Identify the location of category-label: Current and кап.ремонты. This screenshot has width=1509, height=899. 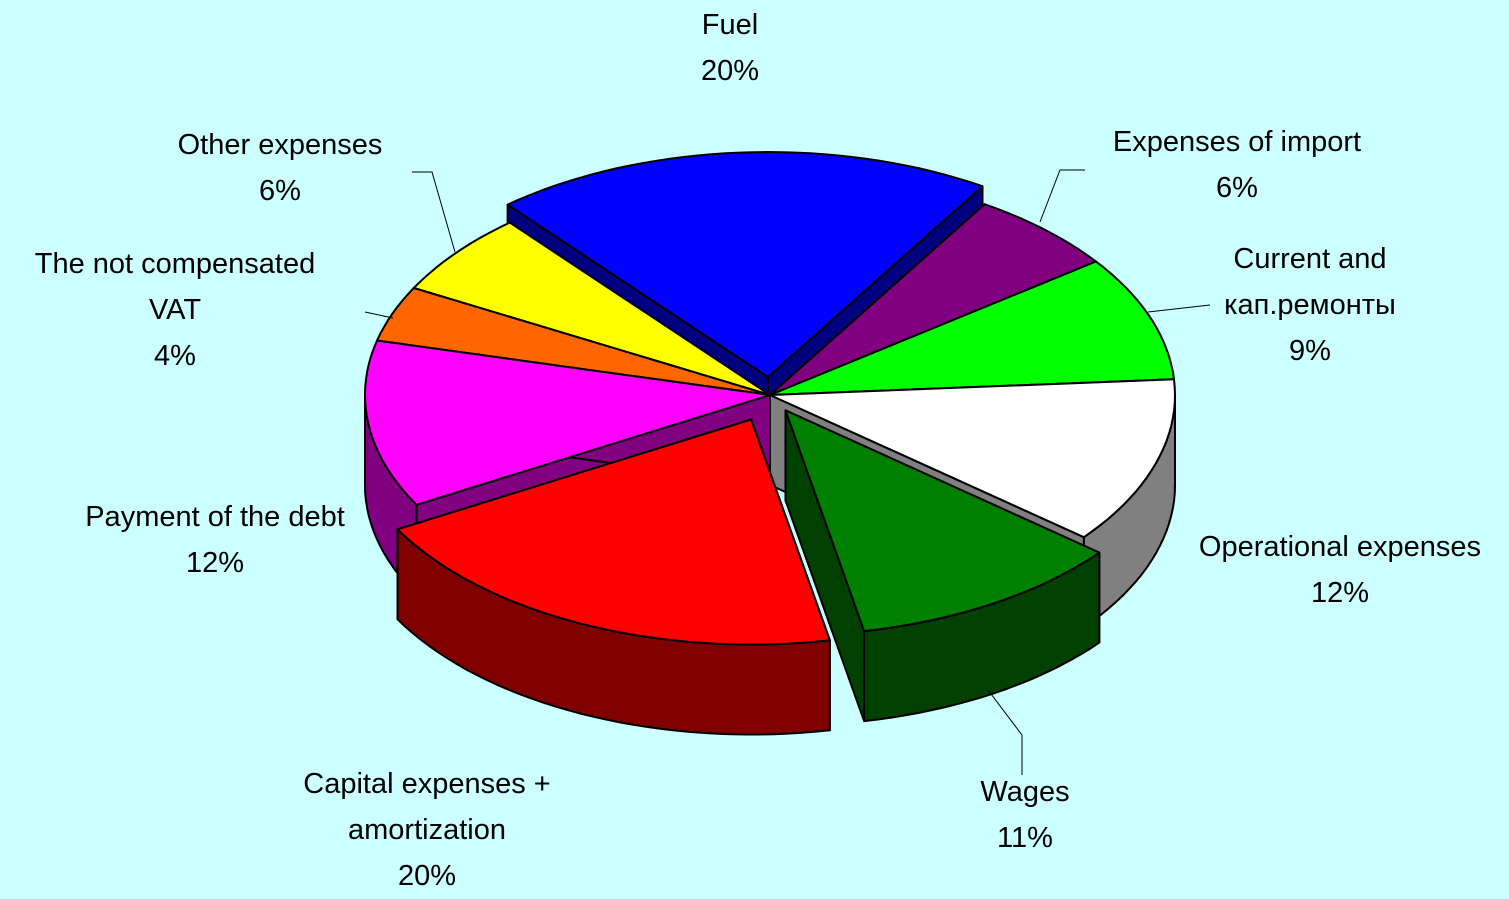
(1310, 282).